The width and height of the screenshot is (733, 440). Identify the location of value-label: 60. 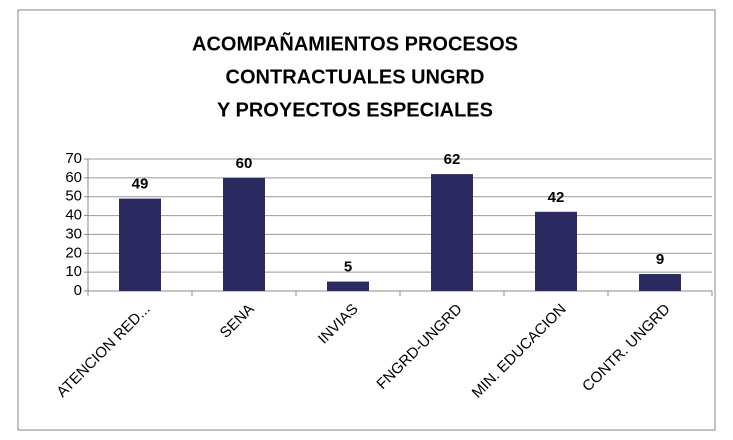
(244, 163).